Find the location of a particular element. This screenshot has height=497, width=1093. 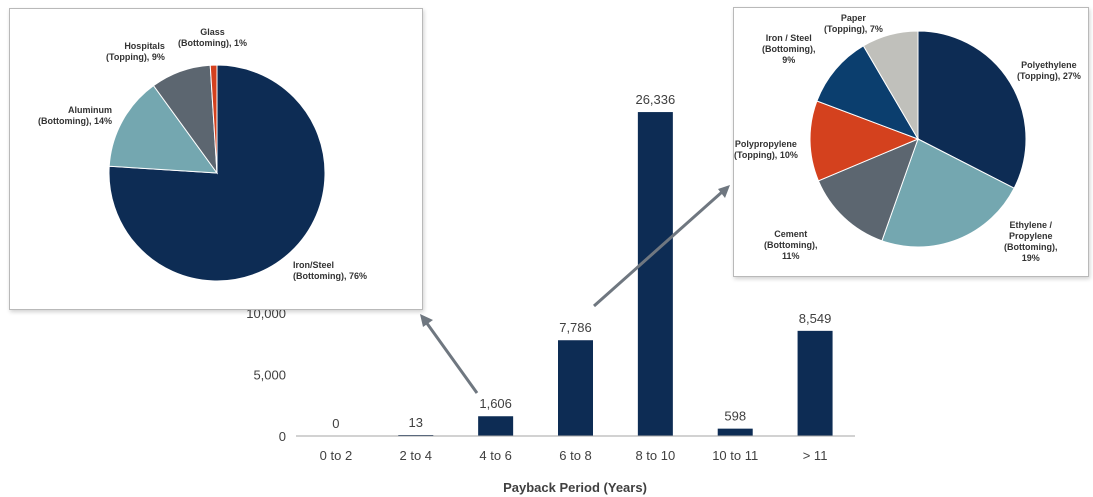

x-tick-label: 4 to 6 is located at coordinates (495, 455).